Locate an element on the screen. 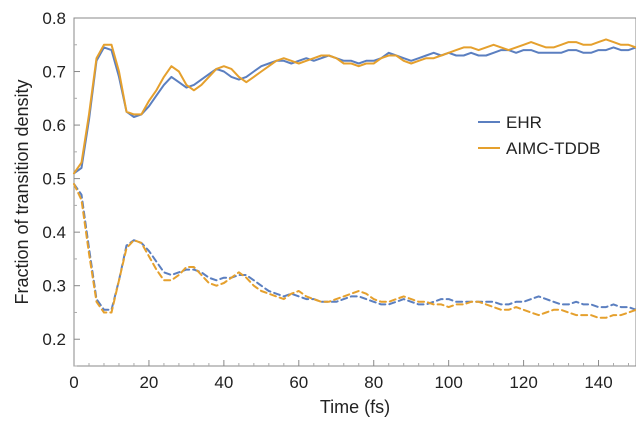 Image resolution: width=636 pixels, height=425 pixels. x-tick-label: 0 is located at coordinates (73, 382).